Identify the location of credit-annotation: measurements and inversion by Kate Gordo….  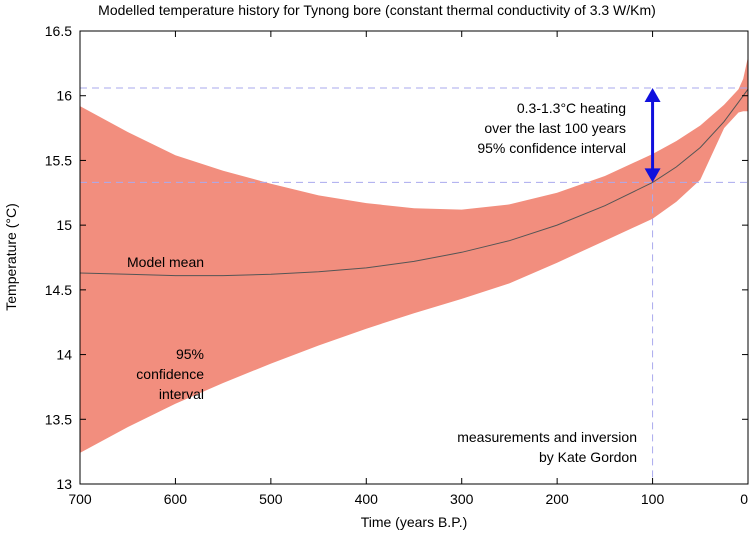
(547, 447).